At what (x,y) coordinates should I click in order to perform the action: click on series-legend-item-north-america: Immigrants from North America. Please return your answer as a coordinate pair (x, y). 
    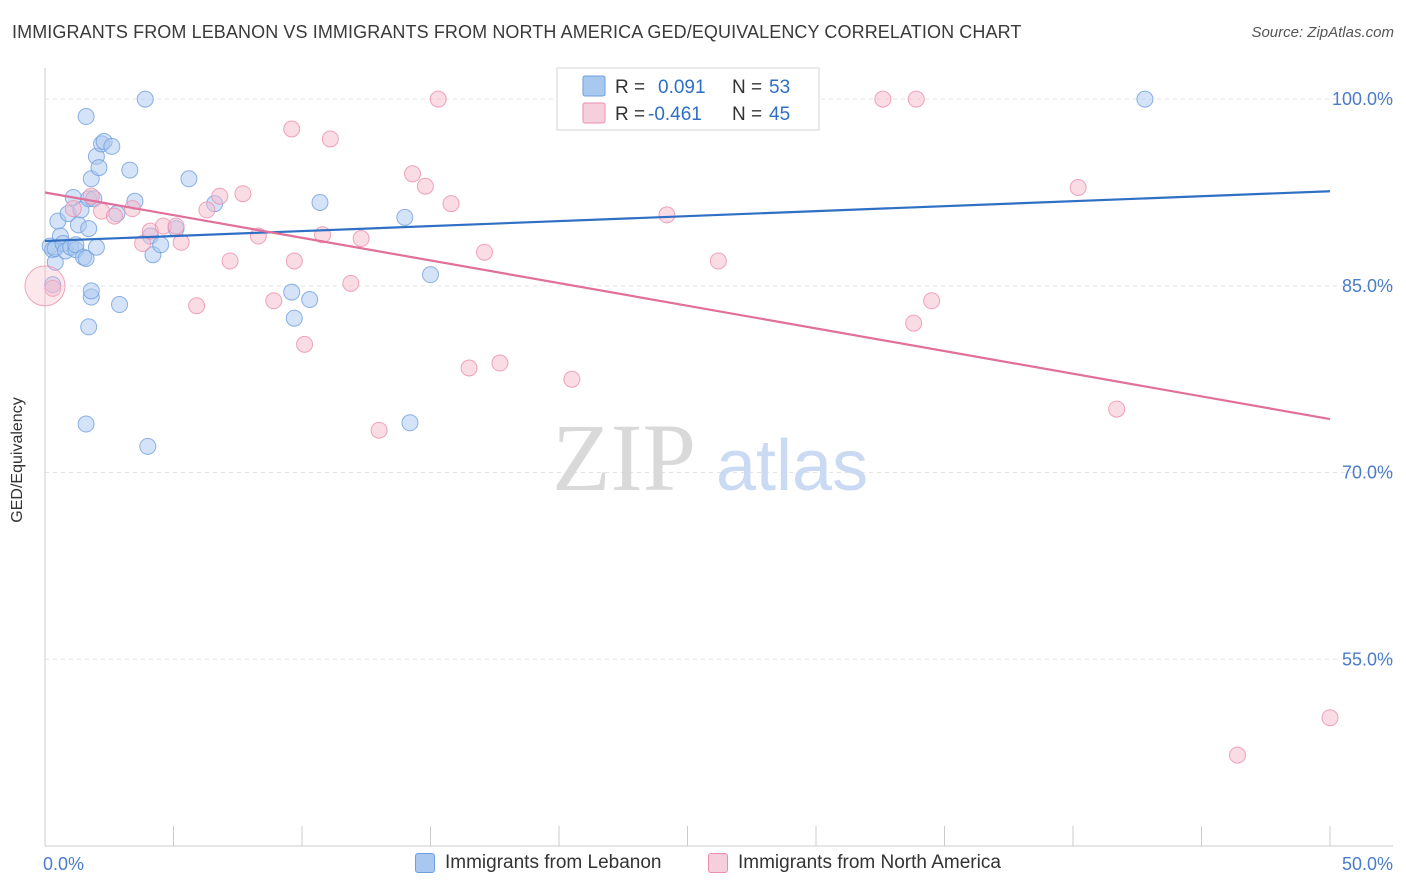
    Looking at the image, I should click on (854, 863).